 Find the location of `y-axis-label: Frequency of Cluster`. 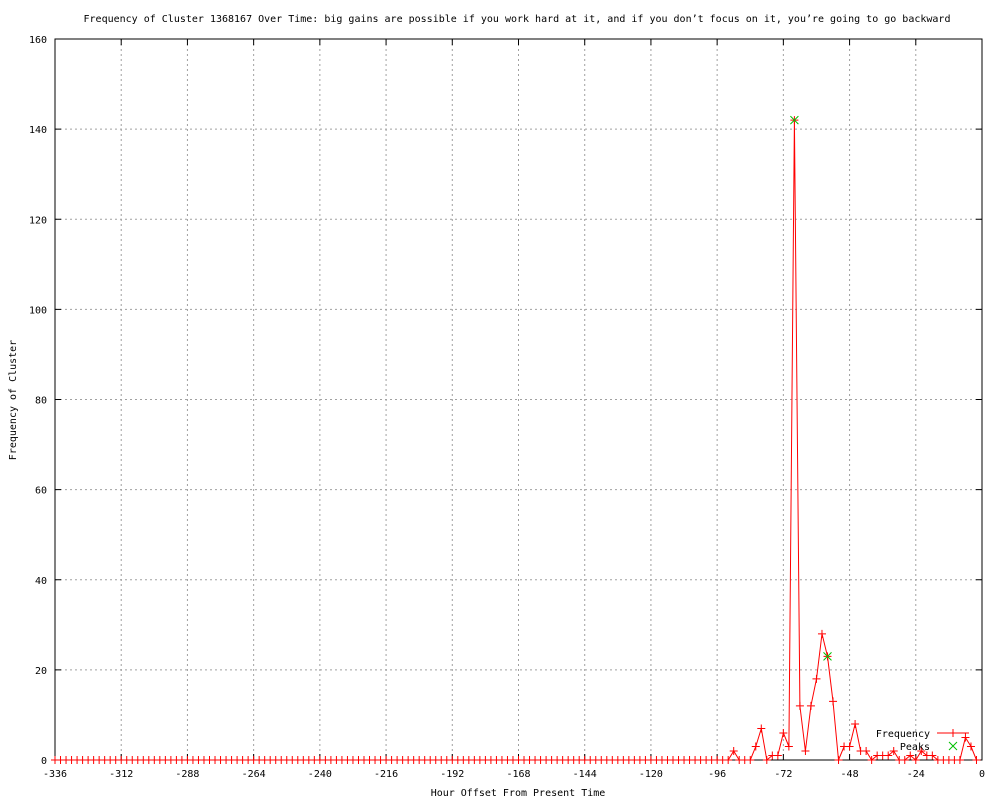

y-axis-label: Frequency of Cluster is located at coordinates (13, 400).